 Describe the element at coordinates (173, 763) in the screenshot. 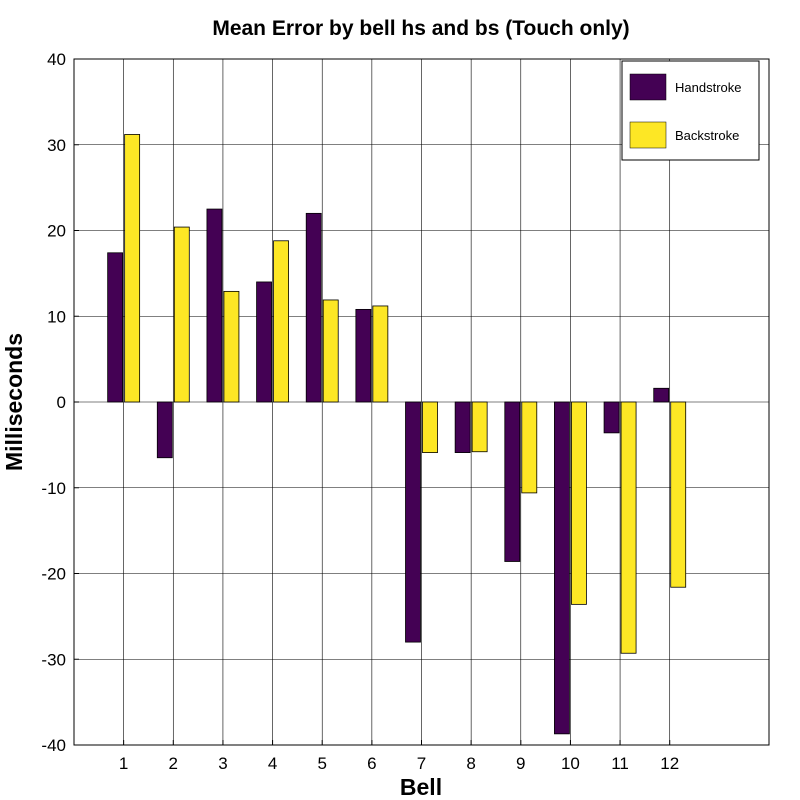

I see `x-tick-label: 2` at that location.